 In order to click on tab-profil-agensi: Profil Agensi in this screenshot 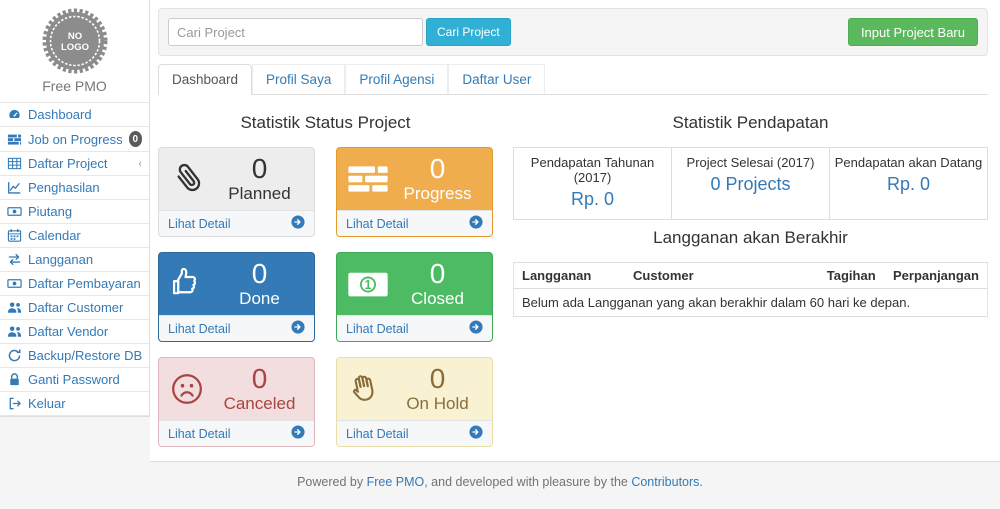, I will do `click(397, 79)`.